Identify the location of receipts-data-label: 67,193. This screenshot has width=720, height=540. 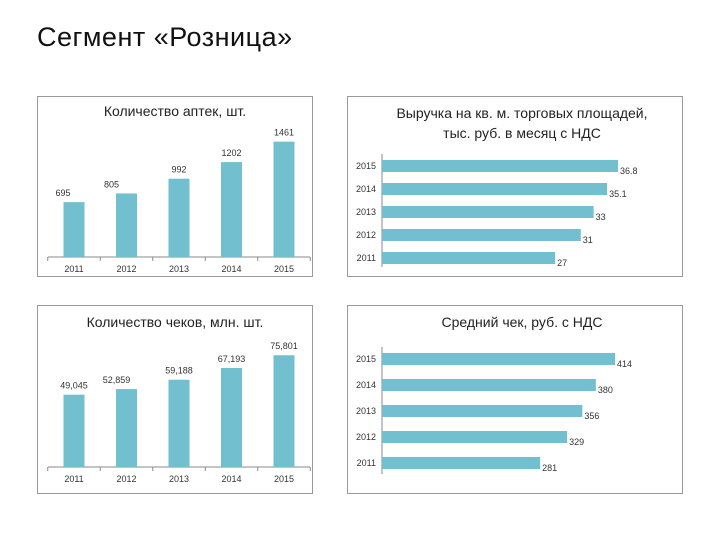
(232, 359).